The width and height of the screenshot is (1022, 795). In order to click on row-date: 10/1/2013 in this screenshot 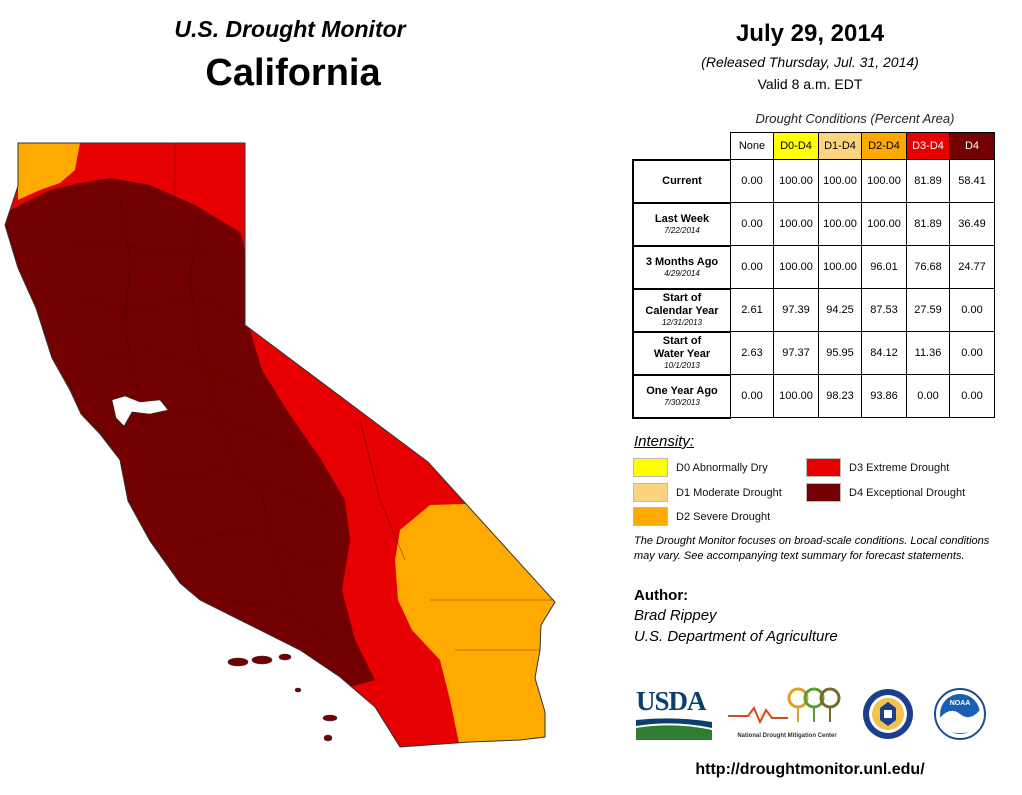, I will do `click(682, 365)`.